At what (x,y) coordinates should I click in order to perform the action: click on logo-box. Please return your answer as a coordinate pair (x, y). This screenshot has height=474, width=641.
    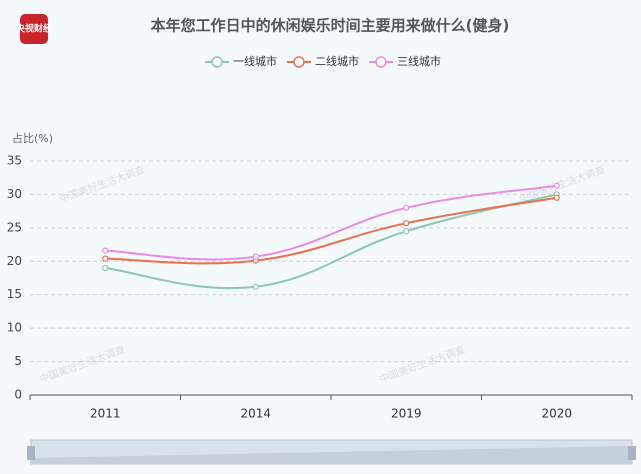
    Looking at the image, I should click on (34, 29).